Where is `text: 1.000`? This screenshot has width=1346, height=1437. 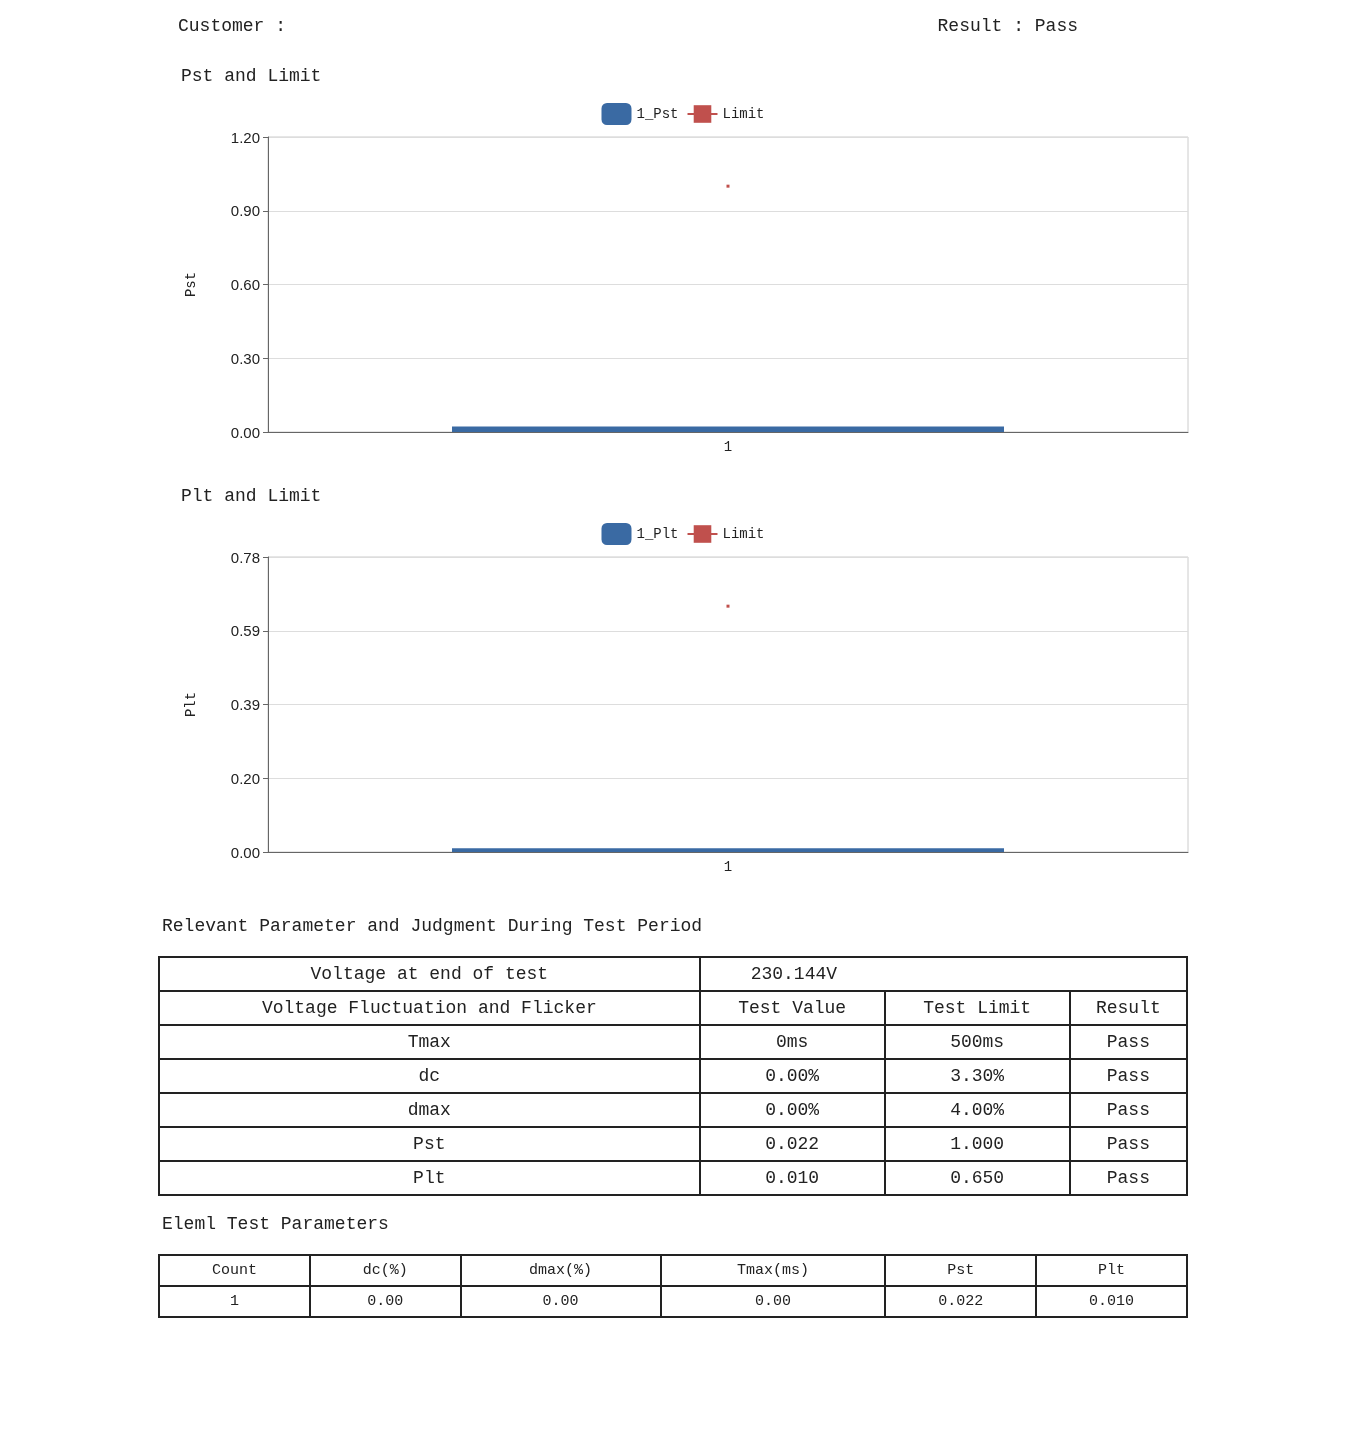
text: 1.000 is located at coordinates (977, 1144).